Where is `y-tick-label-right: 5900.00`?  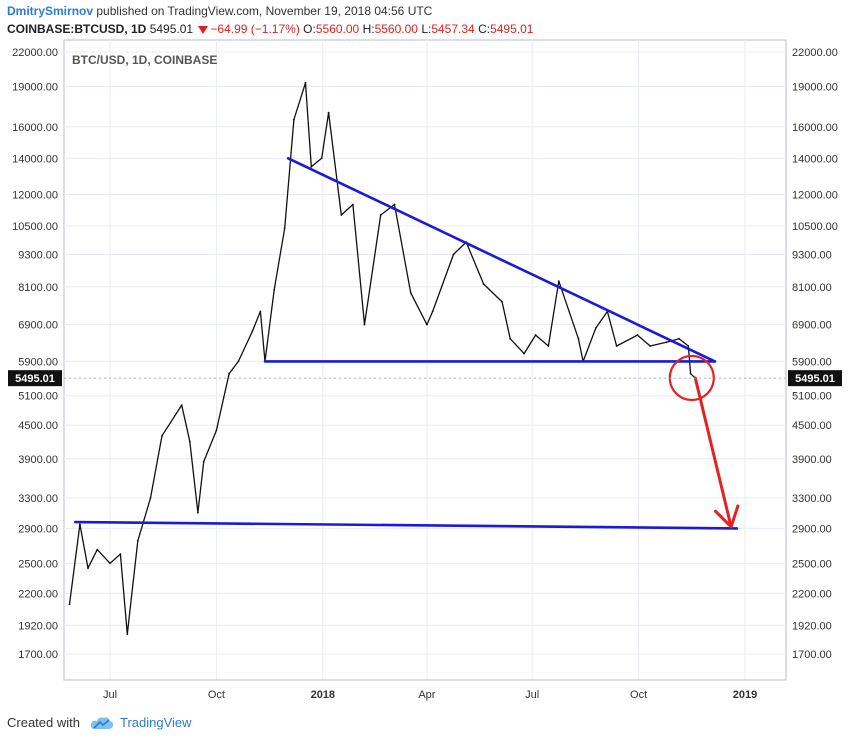 y-tick-label-right: 5900.00 is located at coordinates (812, 362).